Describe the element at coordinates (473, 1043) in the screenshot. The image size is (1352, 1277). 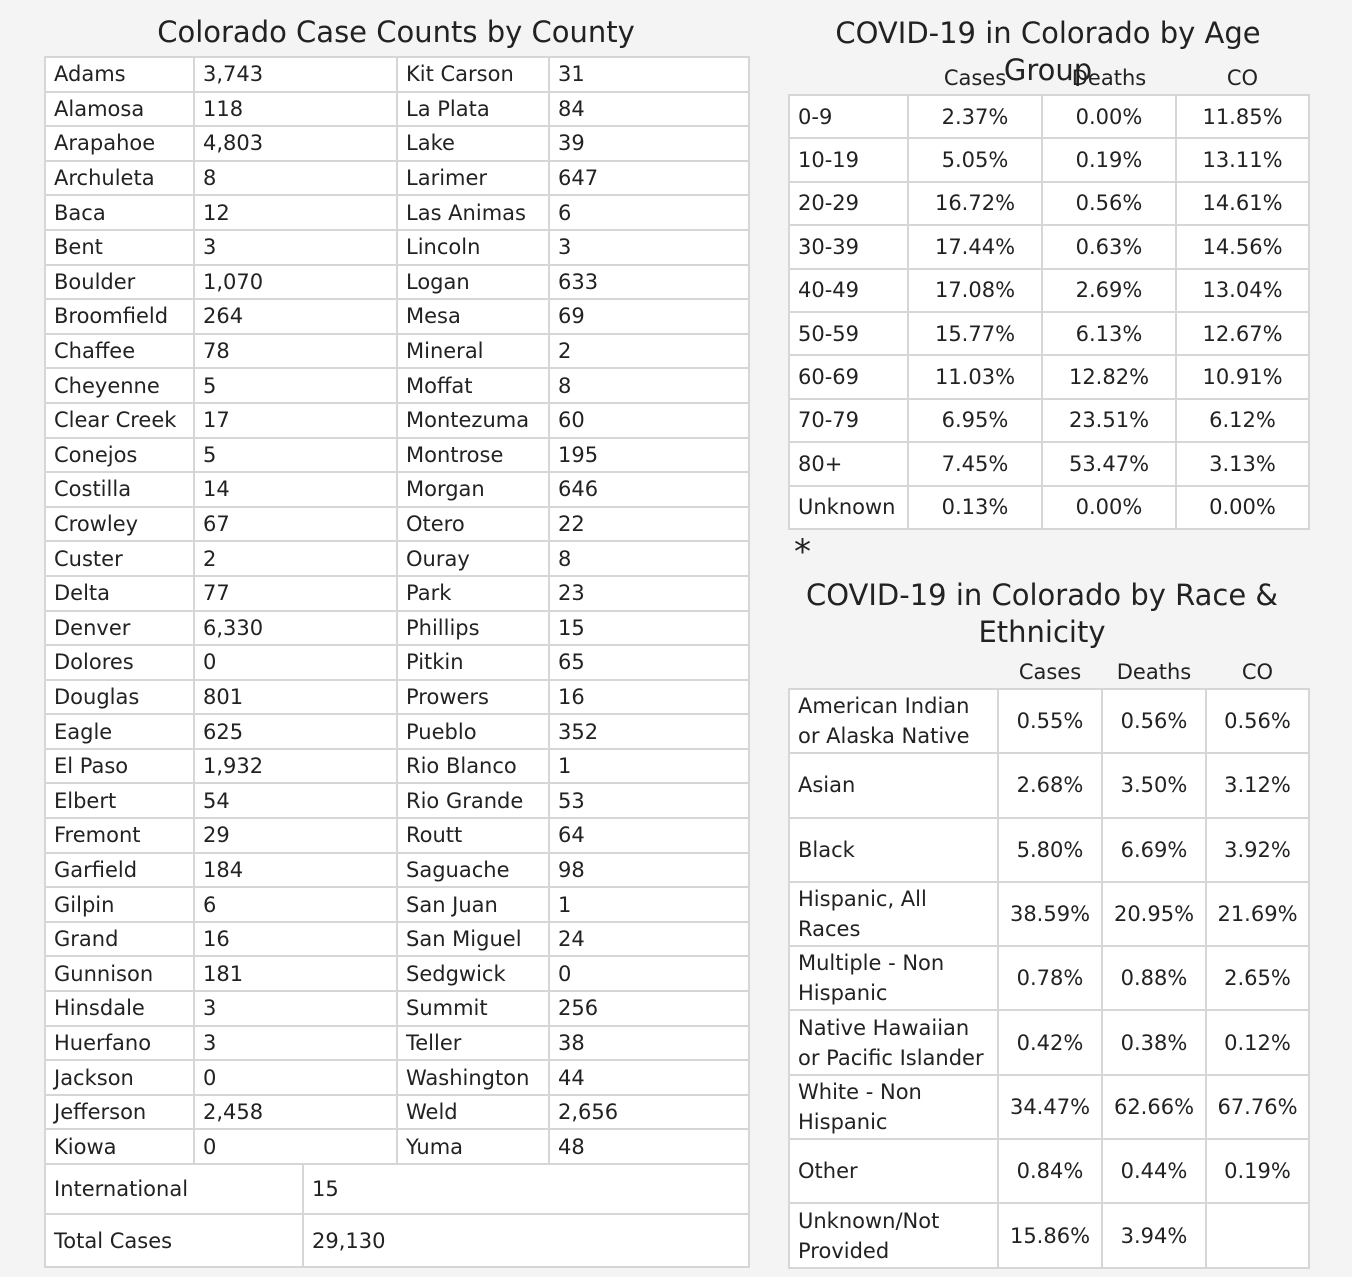
I see `table-cell: Teller` at that location.